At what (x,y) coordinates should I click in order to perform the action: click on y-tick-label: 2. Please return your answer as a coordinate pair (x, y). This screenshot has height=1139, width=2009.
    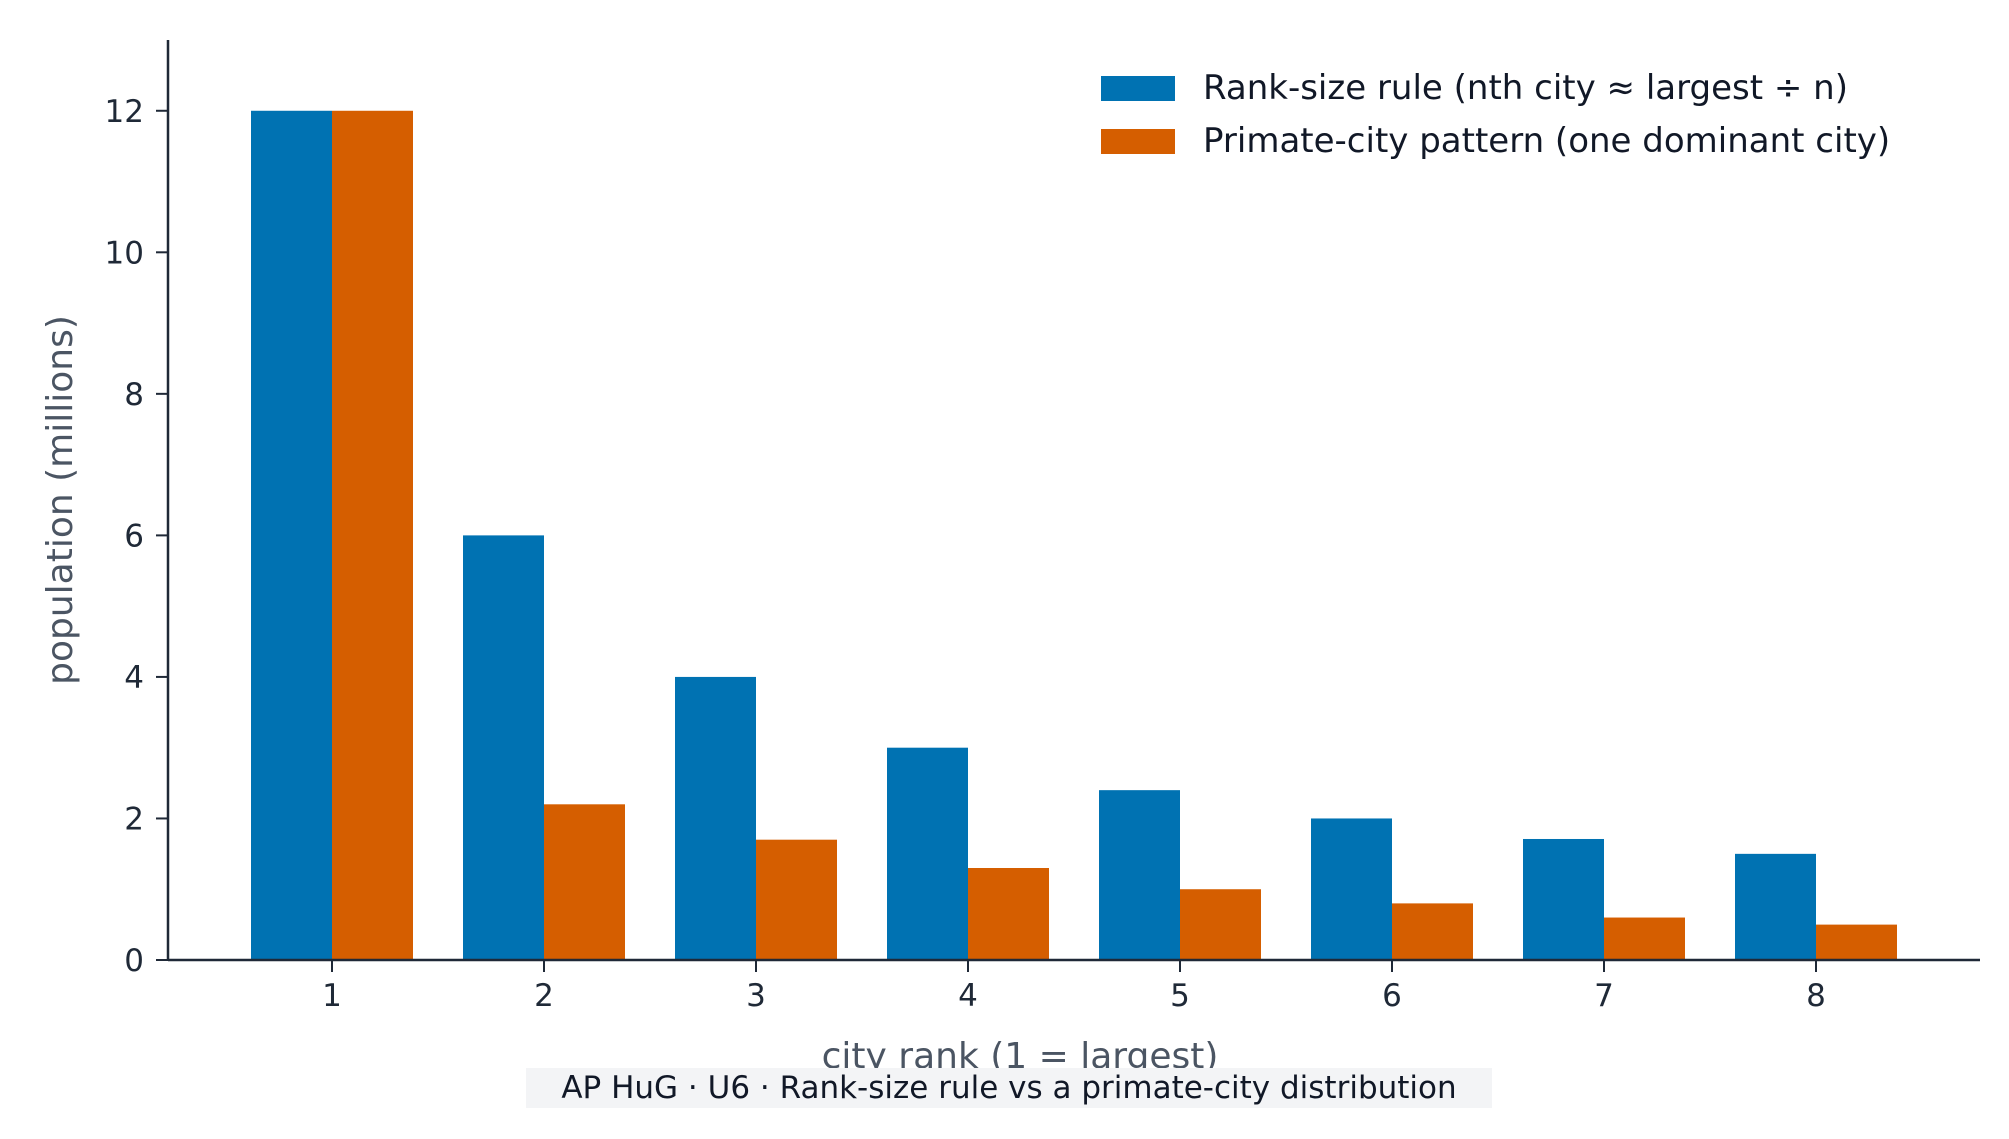
    Looking at the image, I should click on (134, 819).